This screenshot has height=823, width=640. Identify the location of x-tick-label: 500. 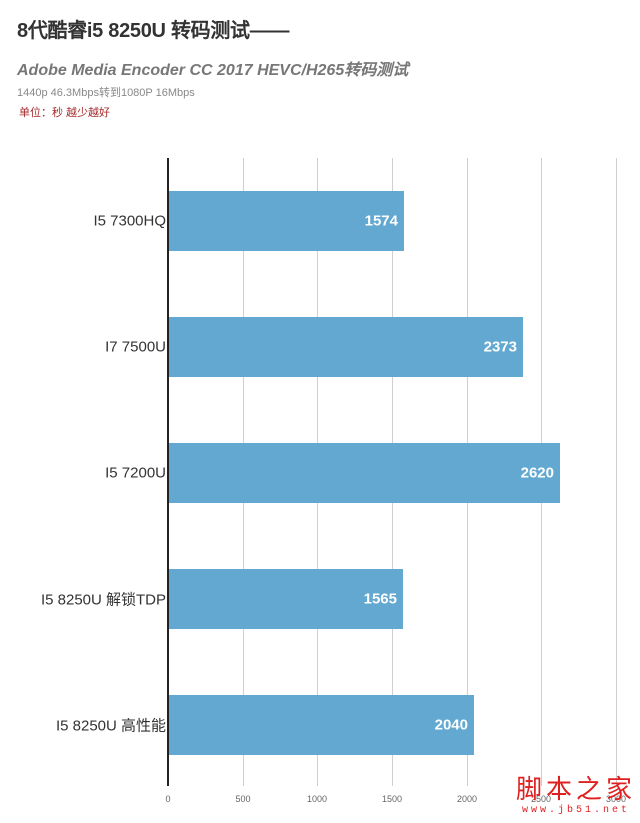
(243, 799).